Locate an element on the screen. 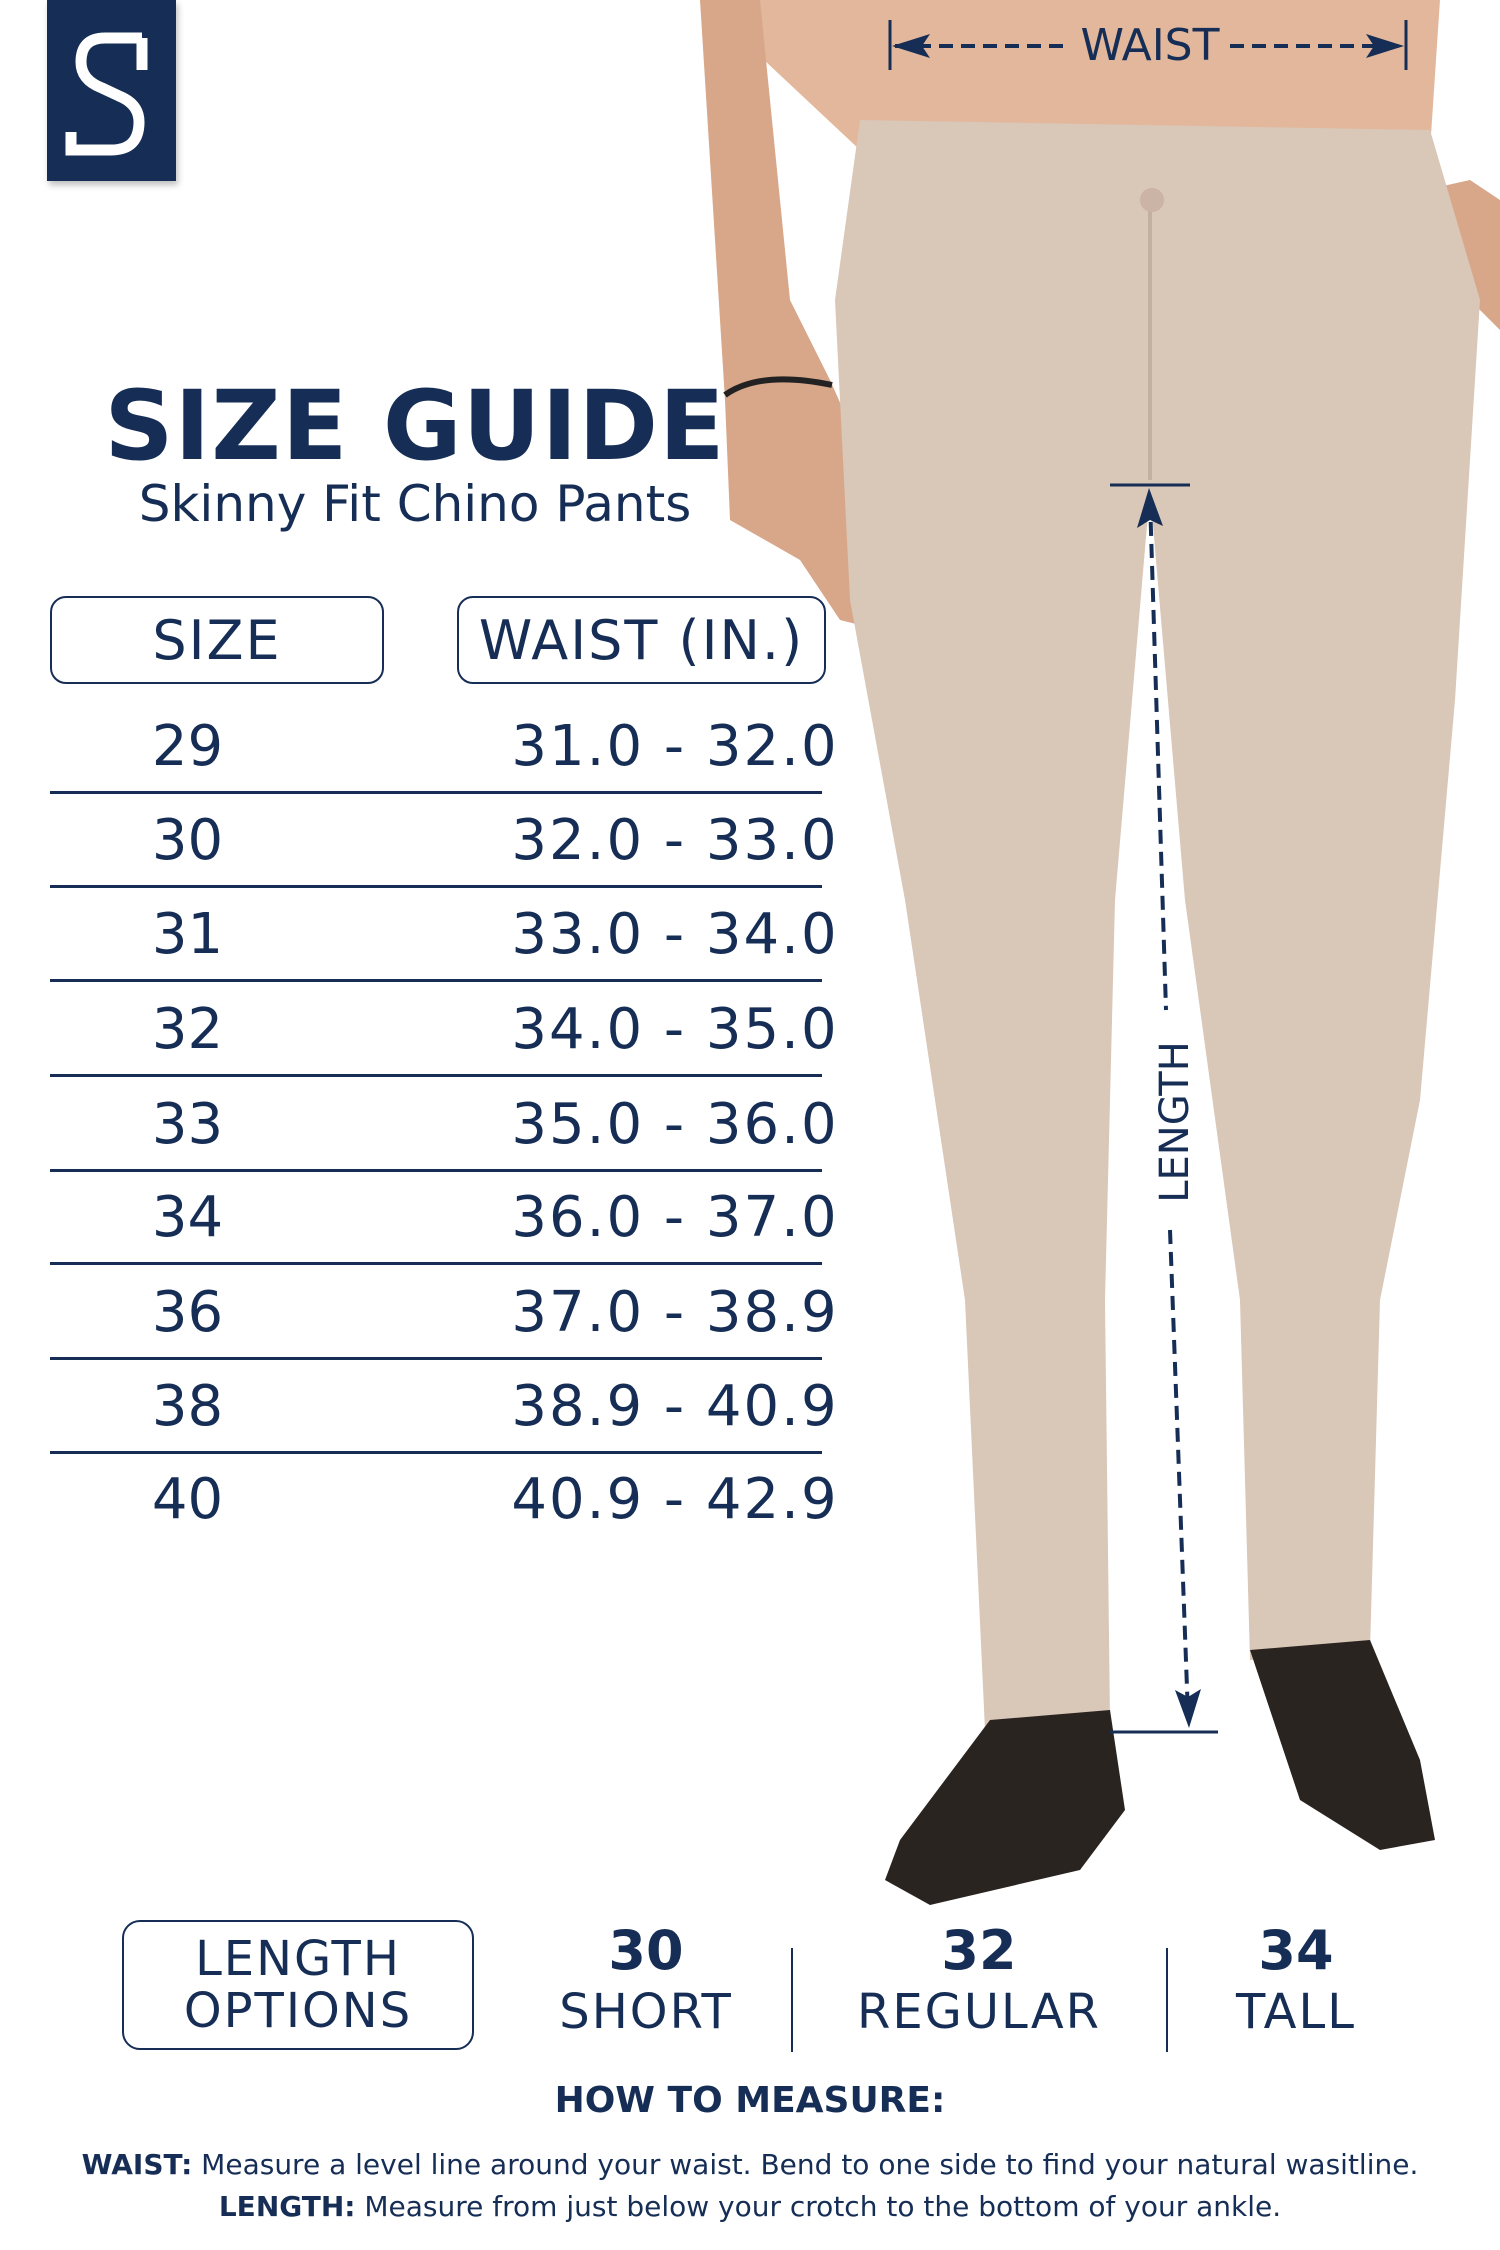  bracelet is located at coordinates (778, 387).